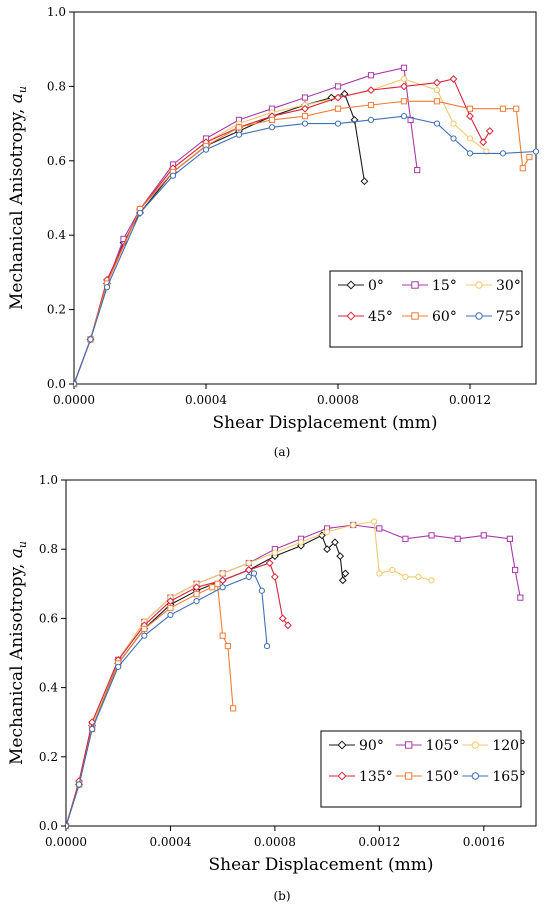 The height and width of the screenshot is (908, 550). I want to click on y-tick-label: 0.6, so click(48, 618).